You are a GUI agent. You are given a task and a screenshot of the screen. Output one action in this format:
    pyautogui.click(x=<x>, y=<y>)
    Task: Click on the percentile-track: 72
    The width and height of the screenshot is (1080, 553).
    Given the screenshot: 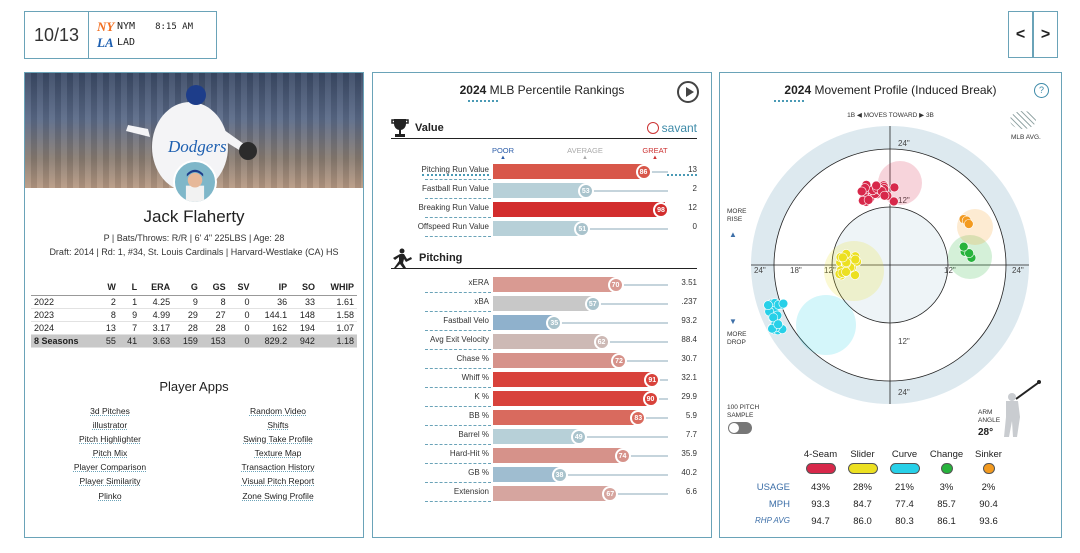 What is the action you would take?
    pyautogui.click(x=580, y=361)
    